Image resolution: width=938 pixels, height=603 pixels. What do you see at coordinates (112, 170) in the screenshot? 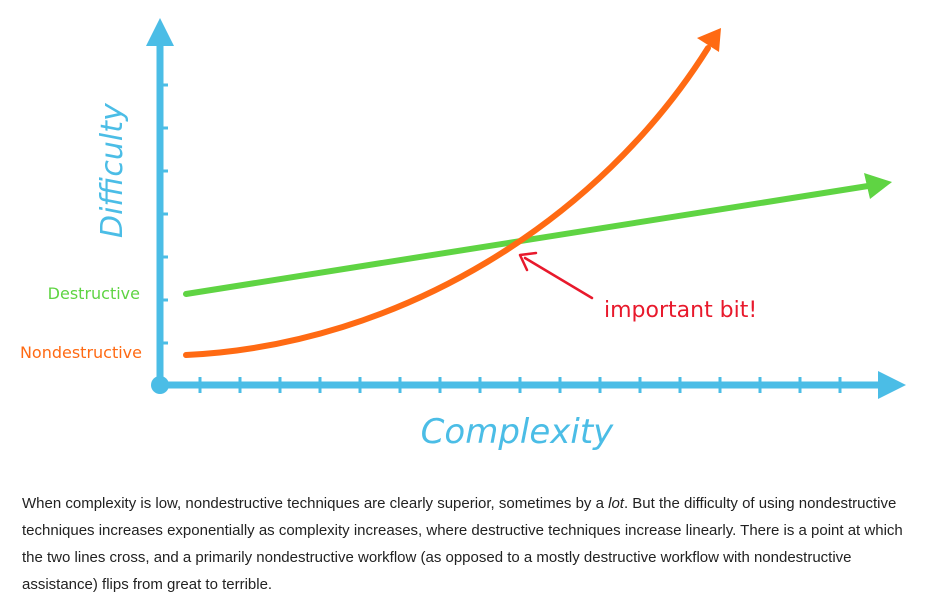
I see `y-axis-label: Difficulty` at bounding box center [112, 170].